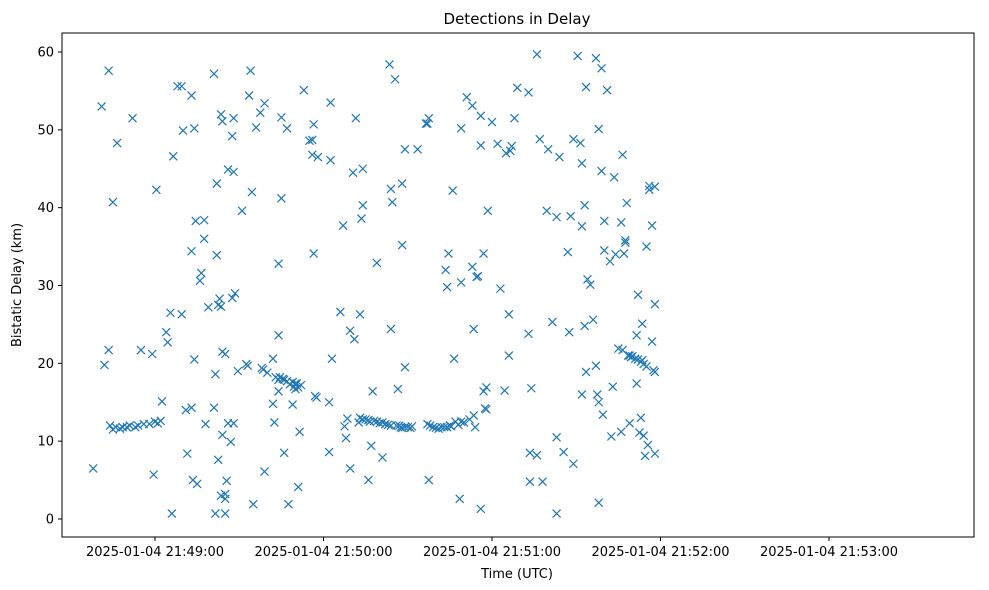 The height and width of the screenshot is (590, 989). I want to click on y-axis: 0 10 20 30 40 50 60, so click(49, 287).